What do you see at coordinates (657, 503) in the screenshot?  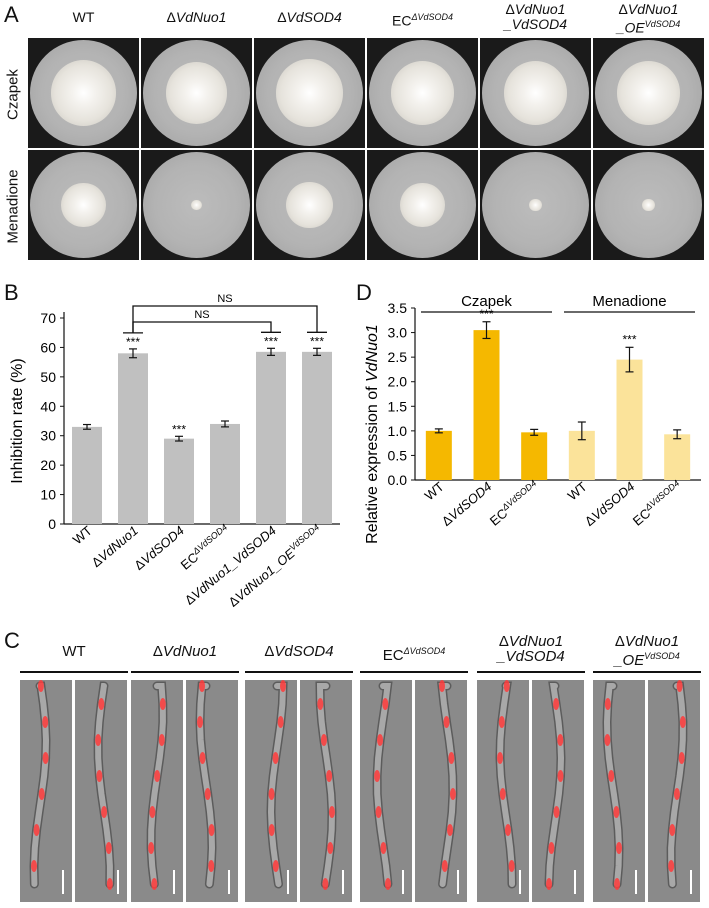 I see `category-label: ECΔVdSOD4` at bounding box center [657, 503].